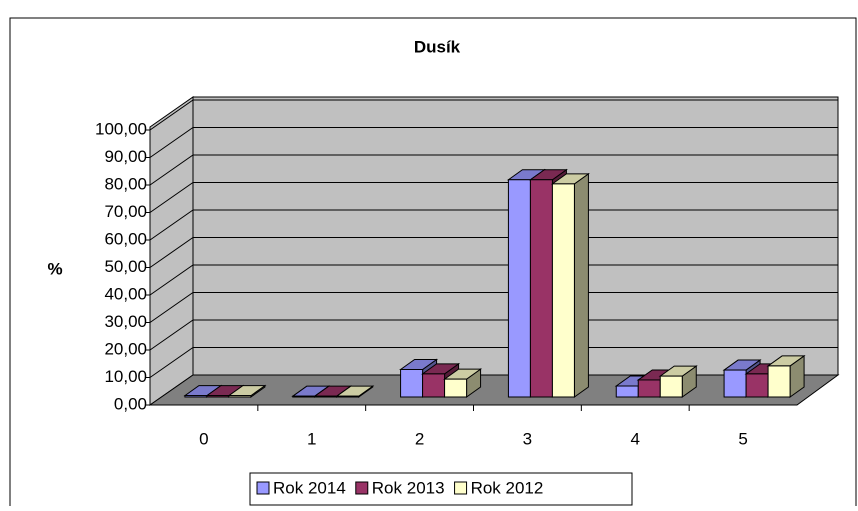 This screenshot has width=858, height=511. I want to click on y-tick-label: 100,00, so click(121, 128).